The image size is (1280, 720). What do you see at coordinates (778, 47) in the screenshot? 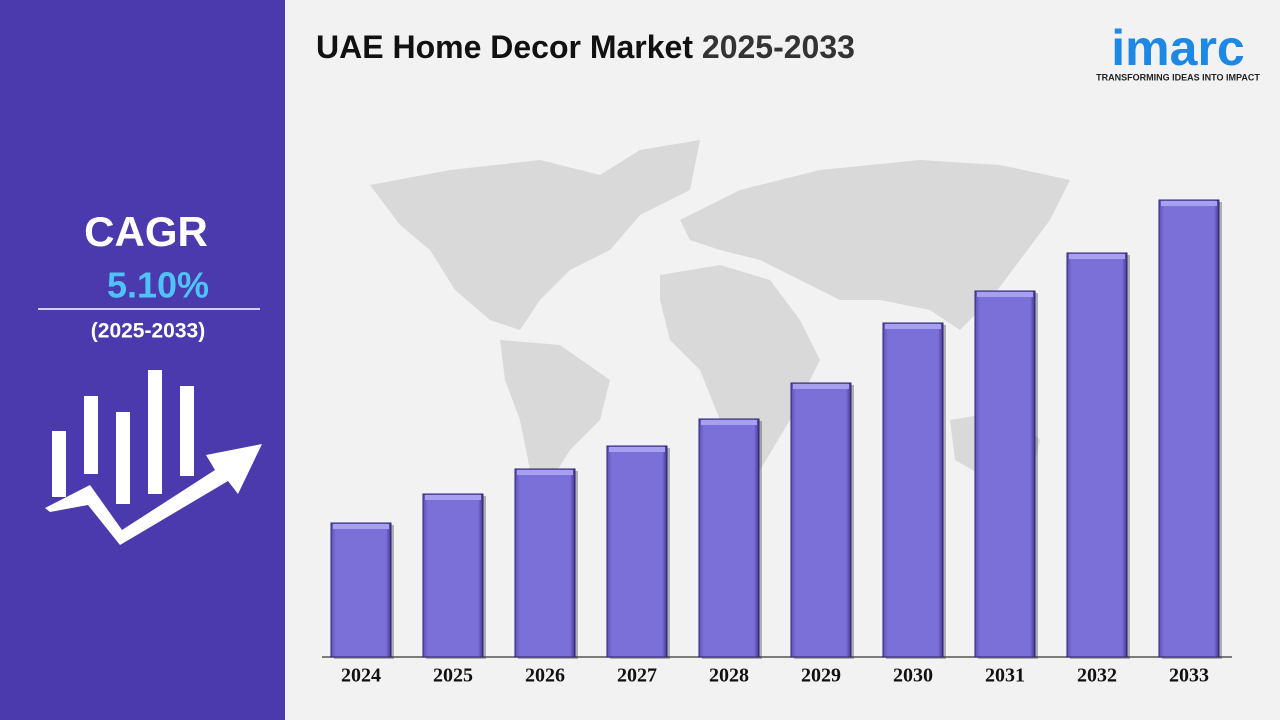
I see `title-period: 2025-2033` at bounding box center [778, 47].